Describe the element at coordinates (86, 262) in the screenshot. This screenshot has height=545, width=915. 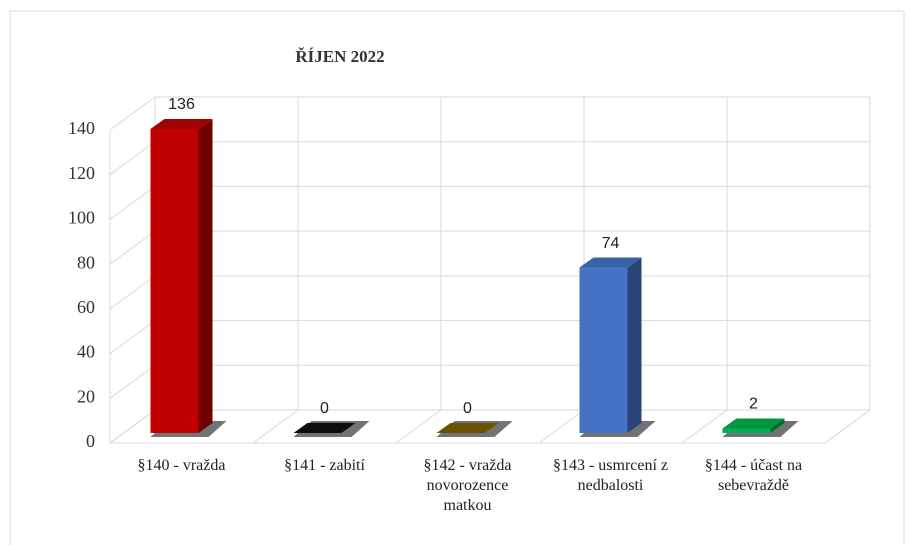
I see `y-tick-label: 80` at that location.